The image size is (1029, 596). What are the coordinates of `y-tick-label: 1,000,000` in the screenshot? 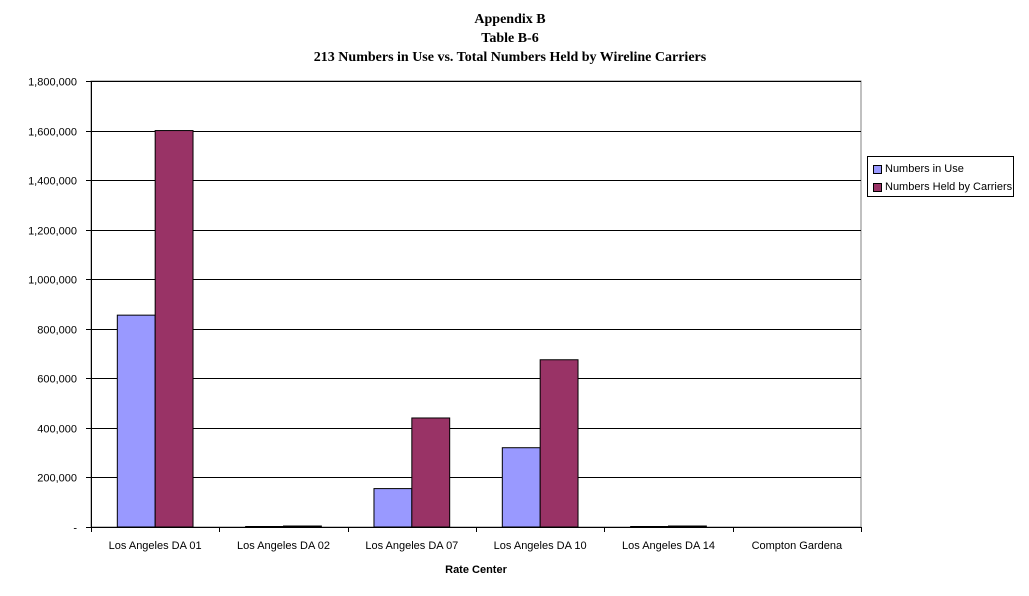 It's located at (52, 281).